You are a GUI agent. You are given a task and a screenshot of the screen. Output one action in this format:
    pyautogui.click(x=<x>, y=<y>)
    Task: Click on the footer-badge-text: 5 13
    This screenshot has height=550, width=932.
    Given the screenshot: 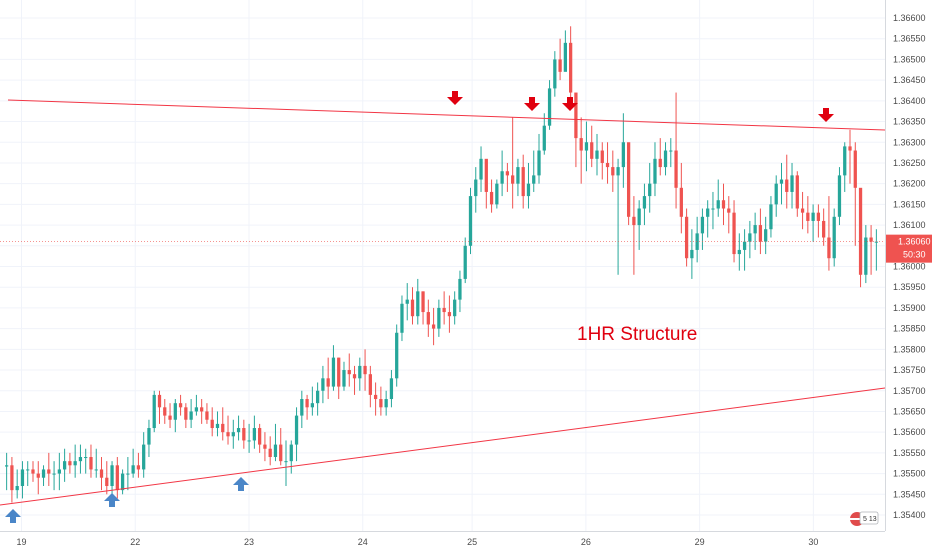 What is the action you would take?
    pyautogui.click(x=870, y=519)
    